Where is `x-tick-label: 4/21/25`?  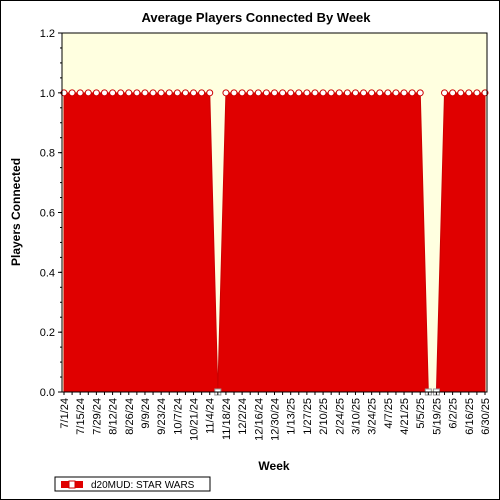
x-tick-label: 4/21/25 is located at coordinates (405, 416).